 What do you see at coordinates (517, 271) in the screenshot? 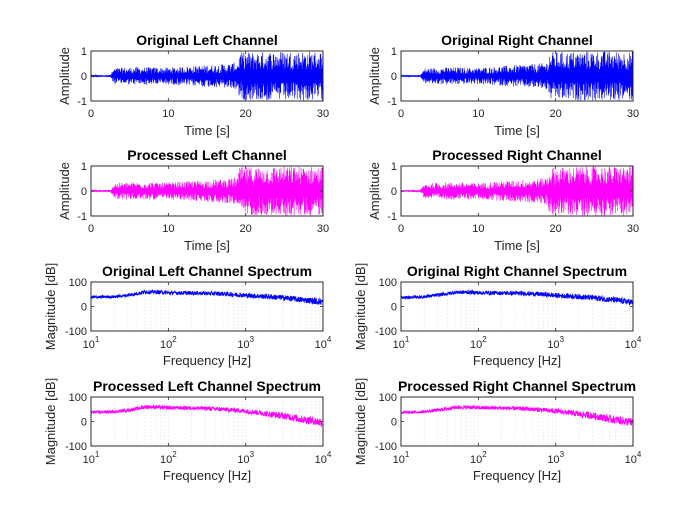
I see `chart-title: Original Right Channel Spectrum` at bounding box center [517, 271].